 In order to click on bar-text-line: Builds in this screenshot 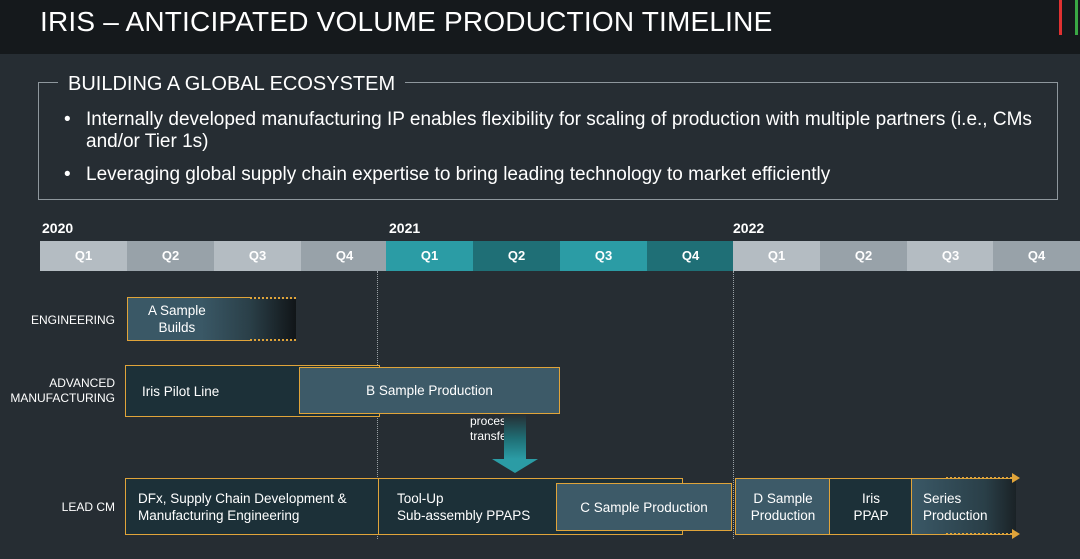, I will do `click(177, 327)`.